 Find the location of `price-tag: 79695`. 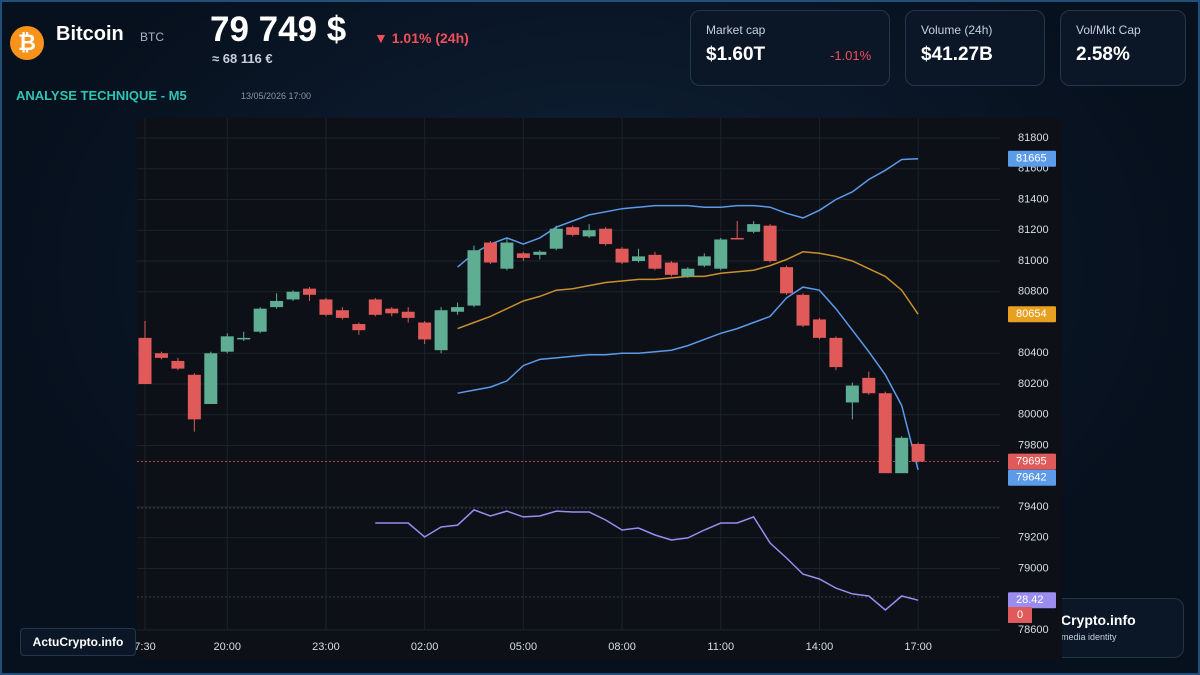

price-tag: 79695 is located at coordinates (1031, 462).